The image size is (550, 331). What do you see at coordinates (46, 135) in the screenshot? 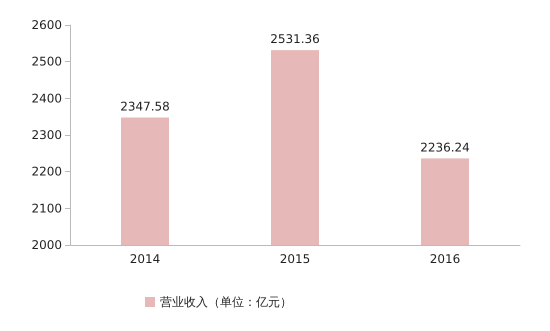
I see `y-tick-label: 2300` at bounding box center [46, 135].